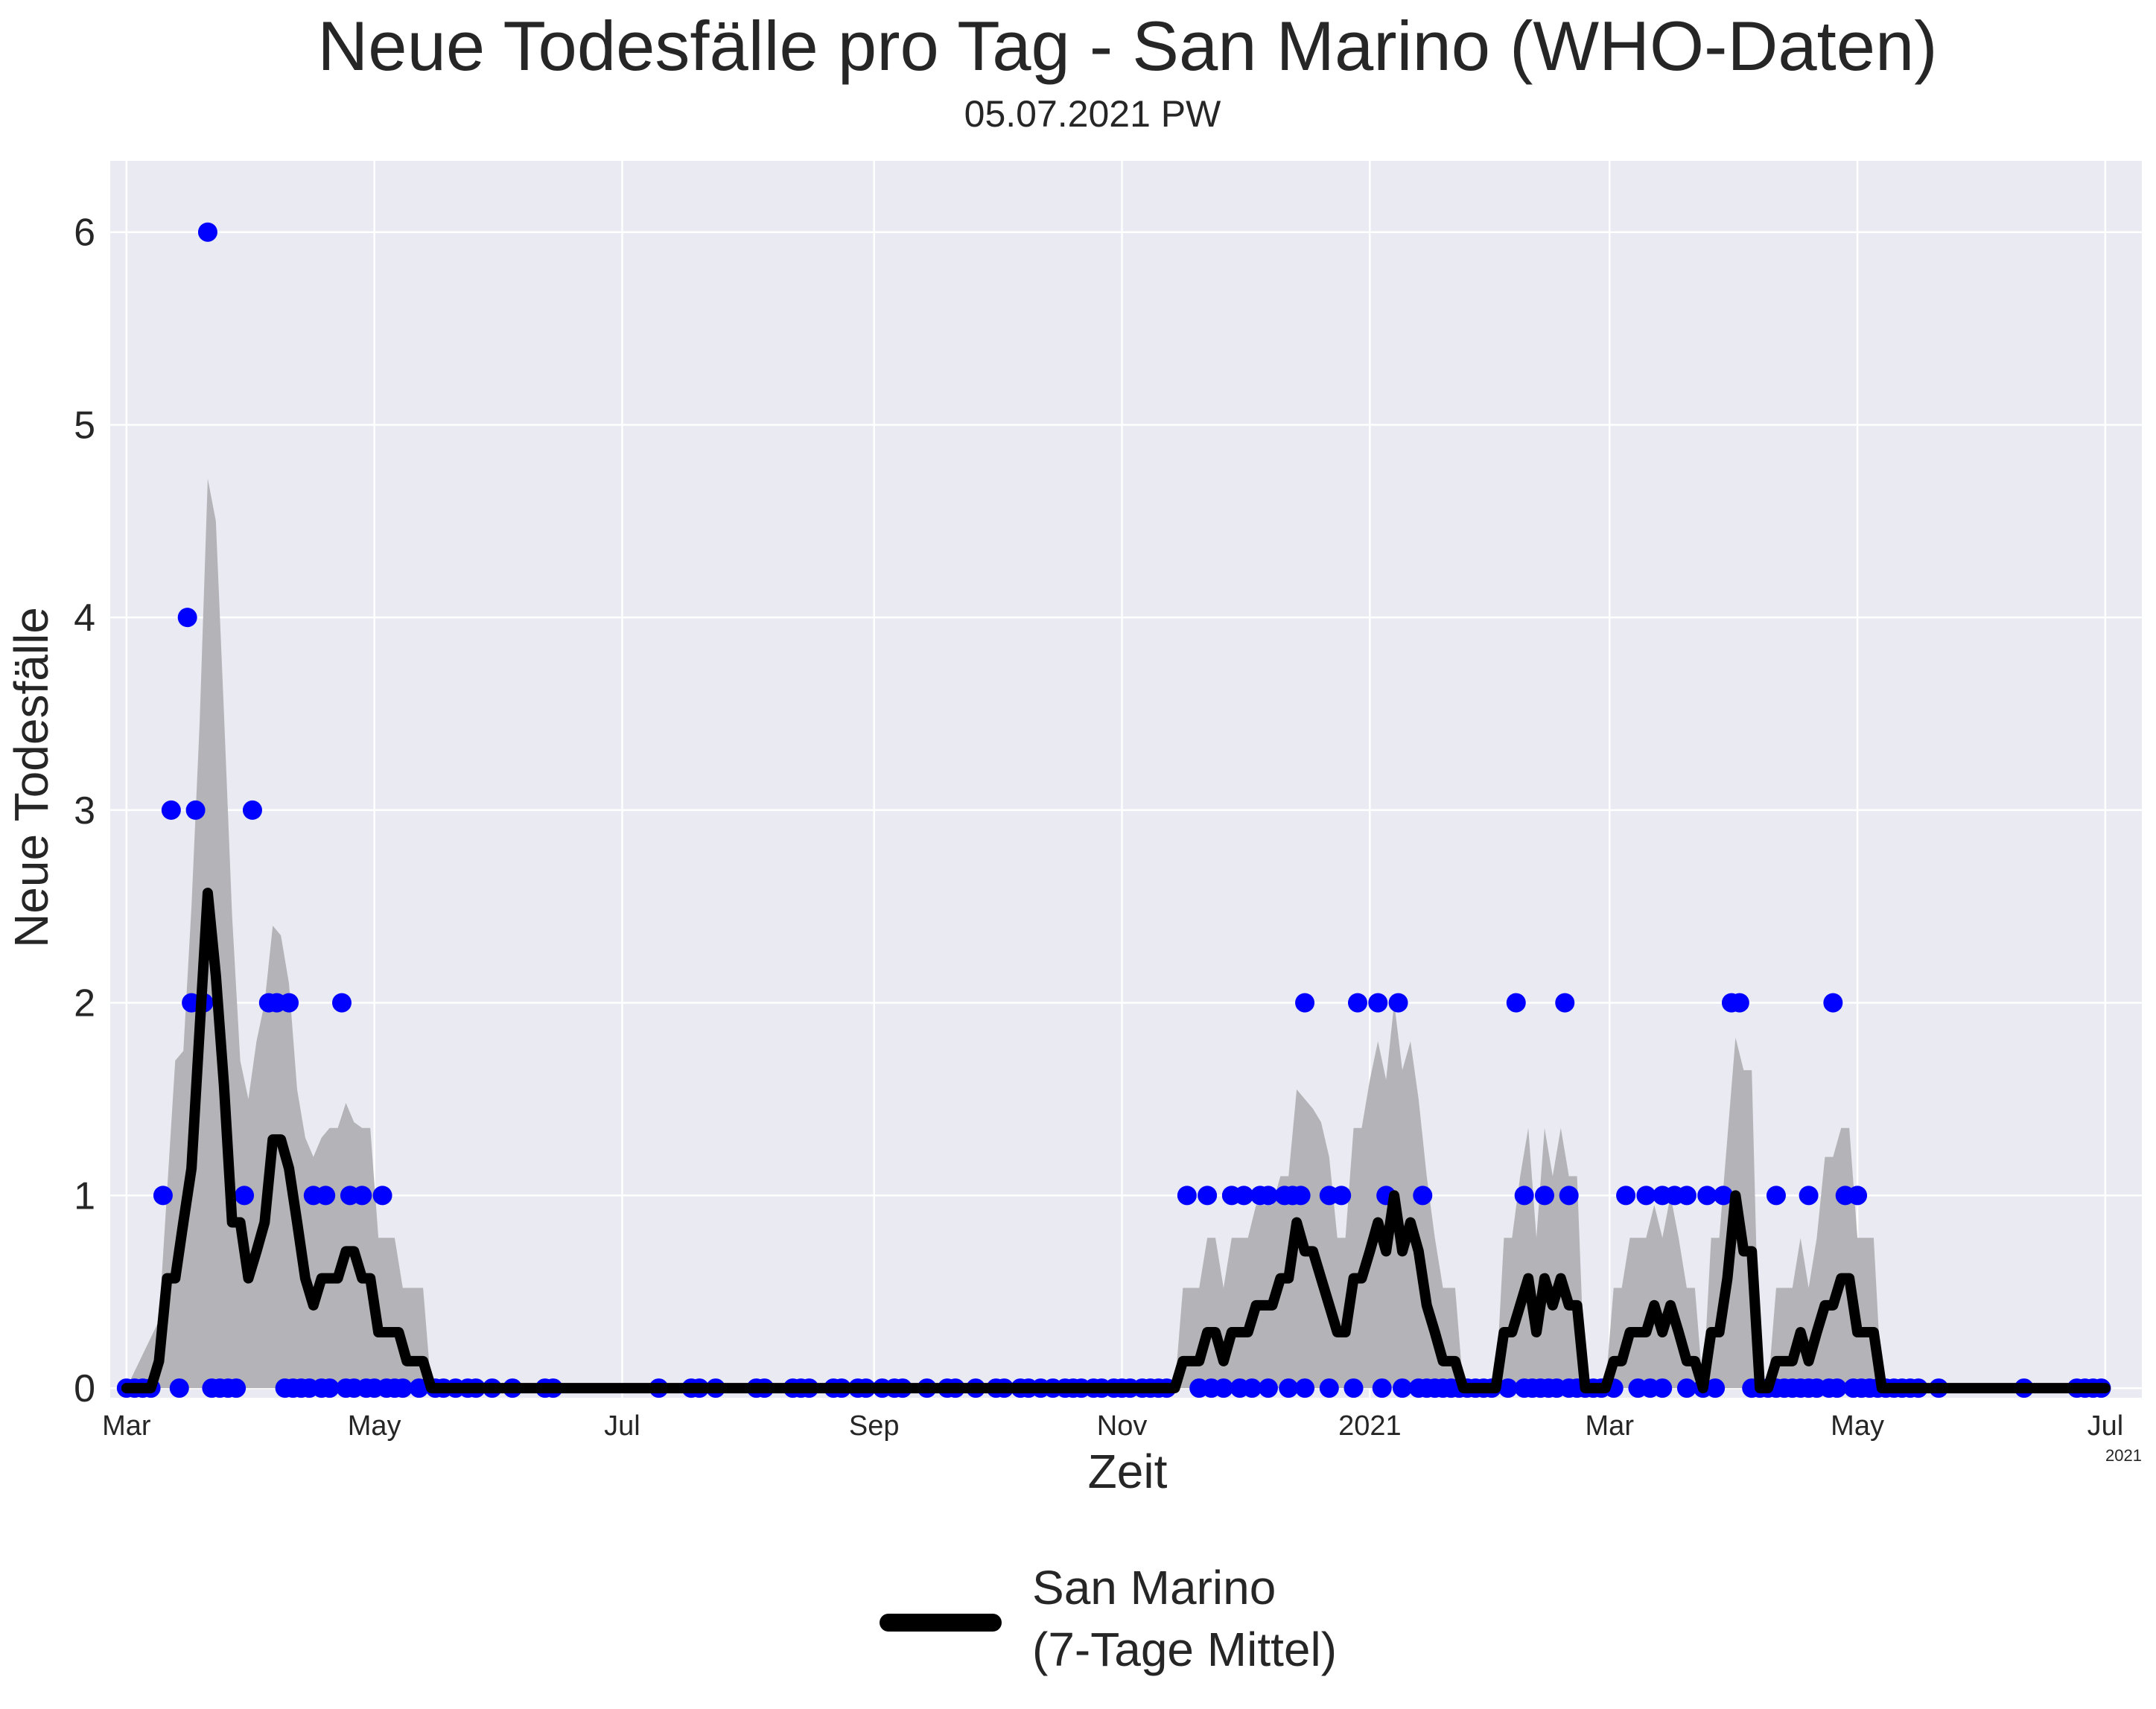  Describe the element at coordinates (1108, 1618) in the screenshot. I see `legend: San Marino (7-Tage Mittel)` at that location.